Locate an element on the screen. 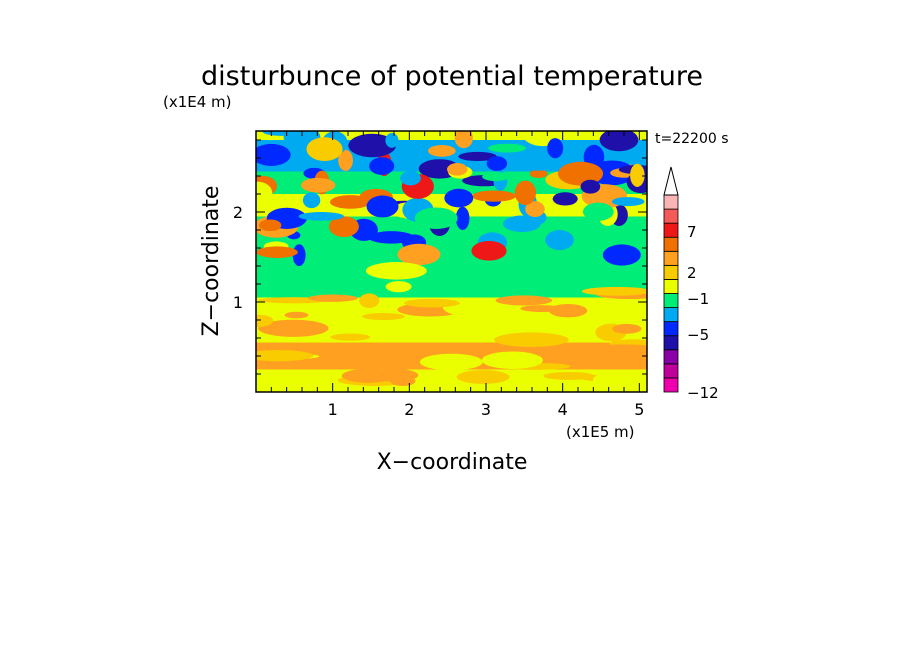  colorbar-label: −5 is located at coordinates (698, 335).